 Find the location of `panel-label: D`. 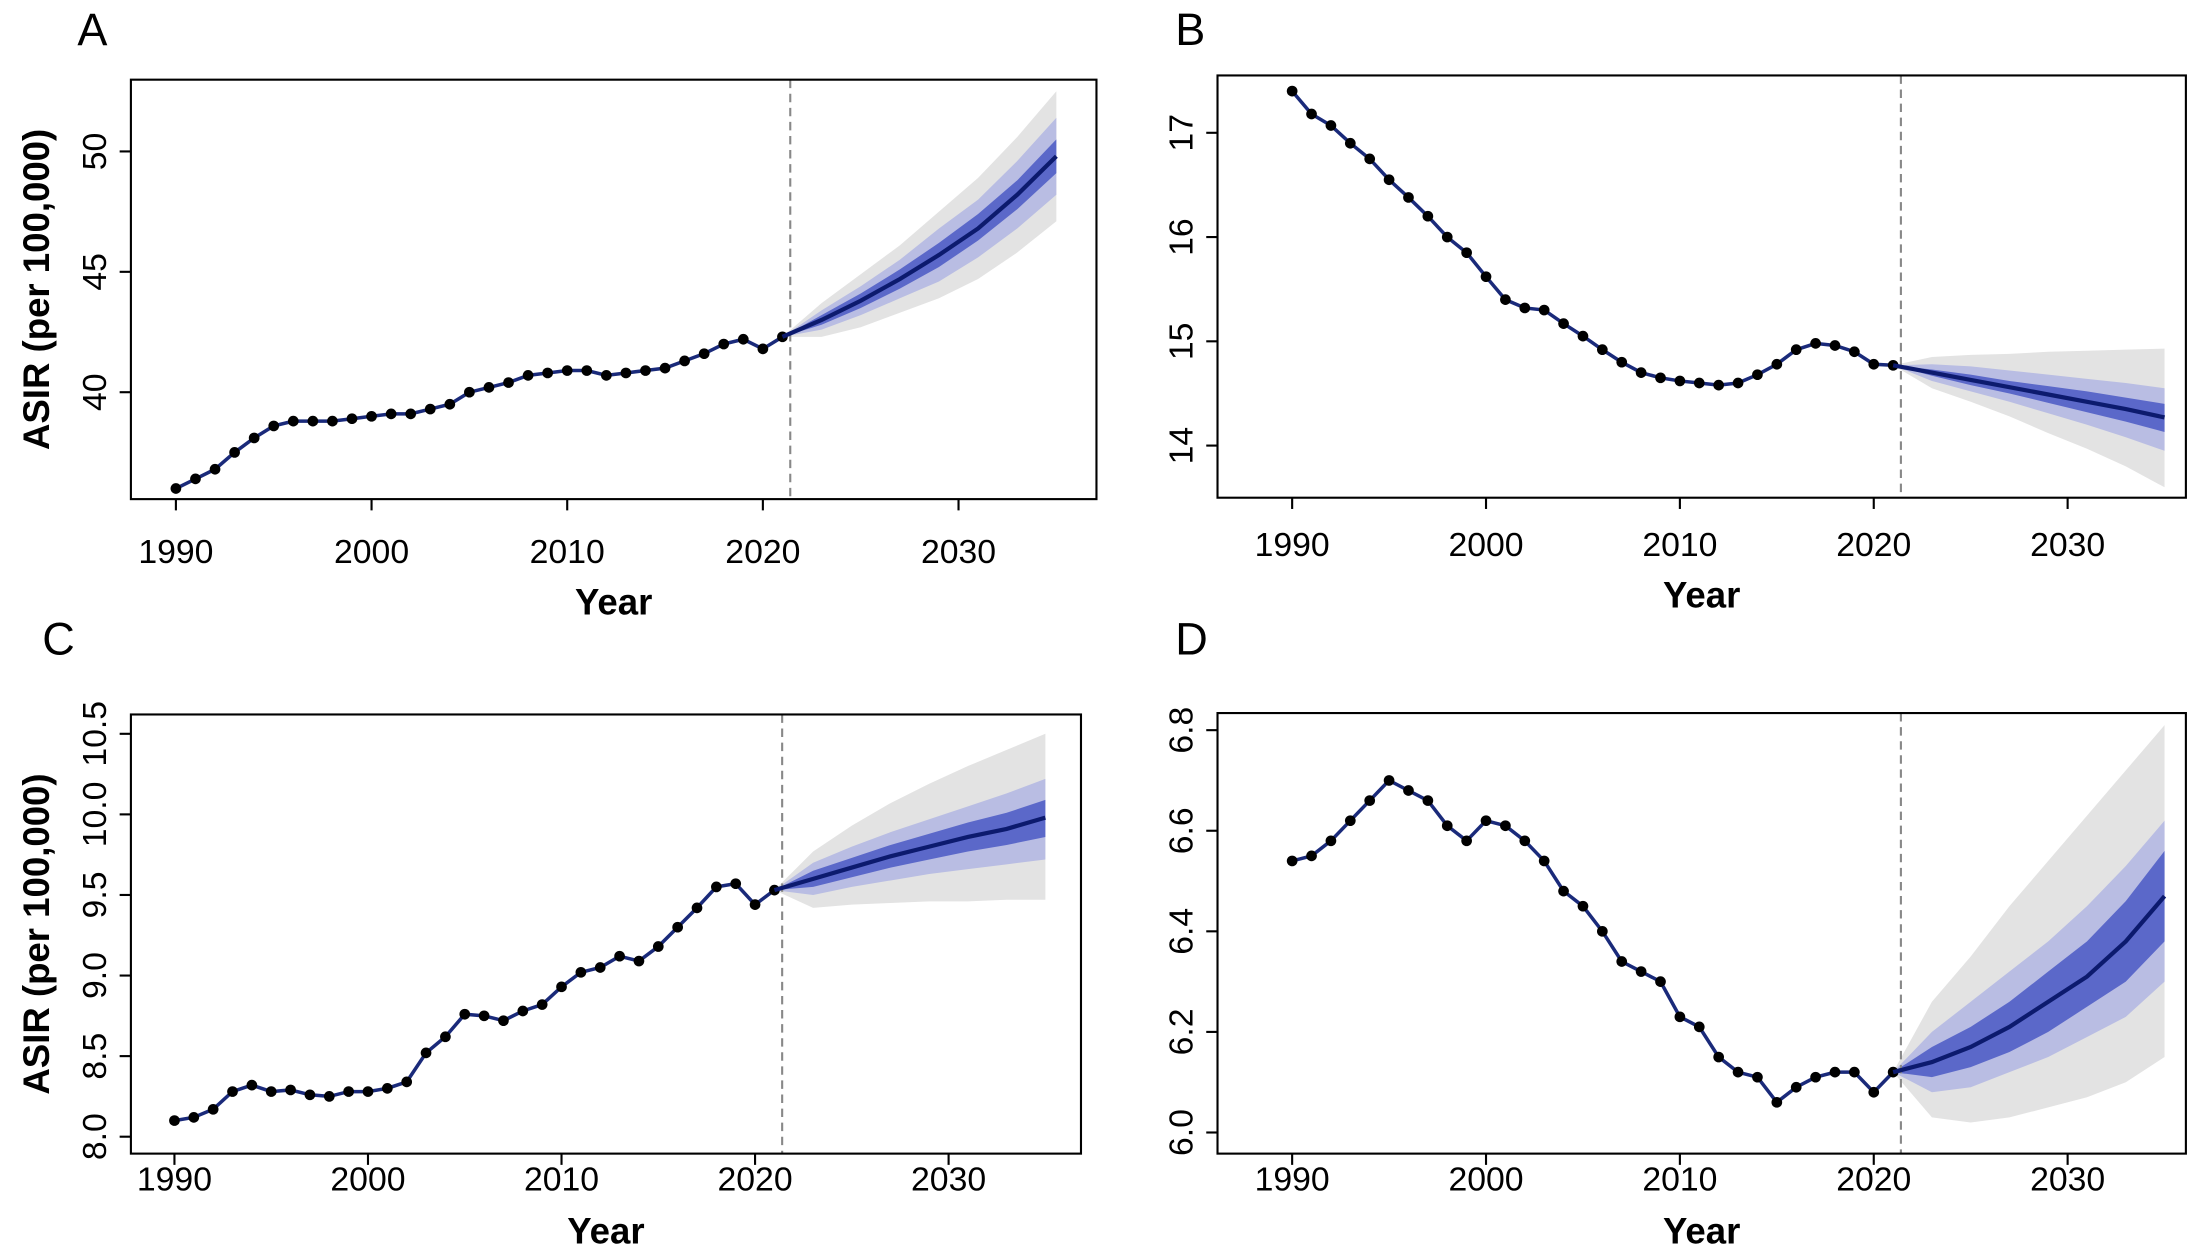

panel-label: D is located at coordinates (1191, 639).